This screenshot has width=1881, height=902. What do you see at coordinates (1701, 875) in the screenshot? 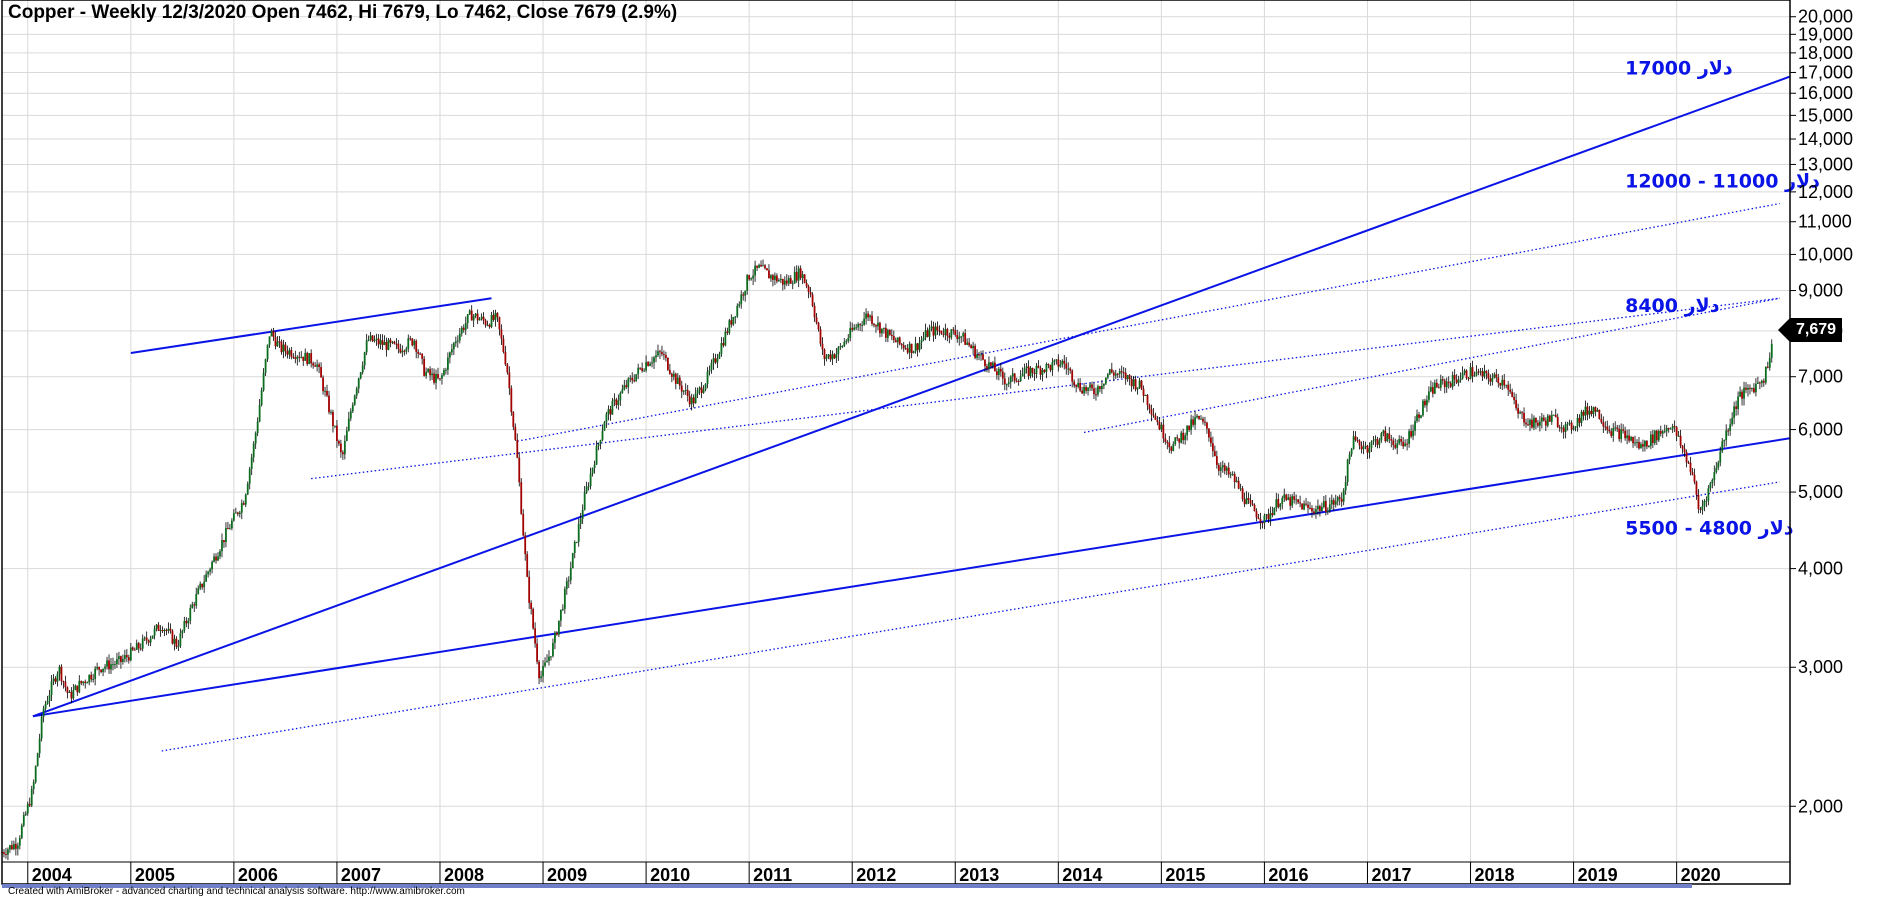
I see `x-tick-label: 2020` at bounding box center [1701, 875].